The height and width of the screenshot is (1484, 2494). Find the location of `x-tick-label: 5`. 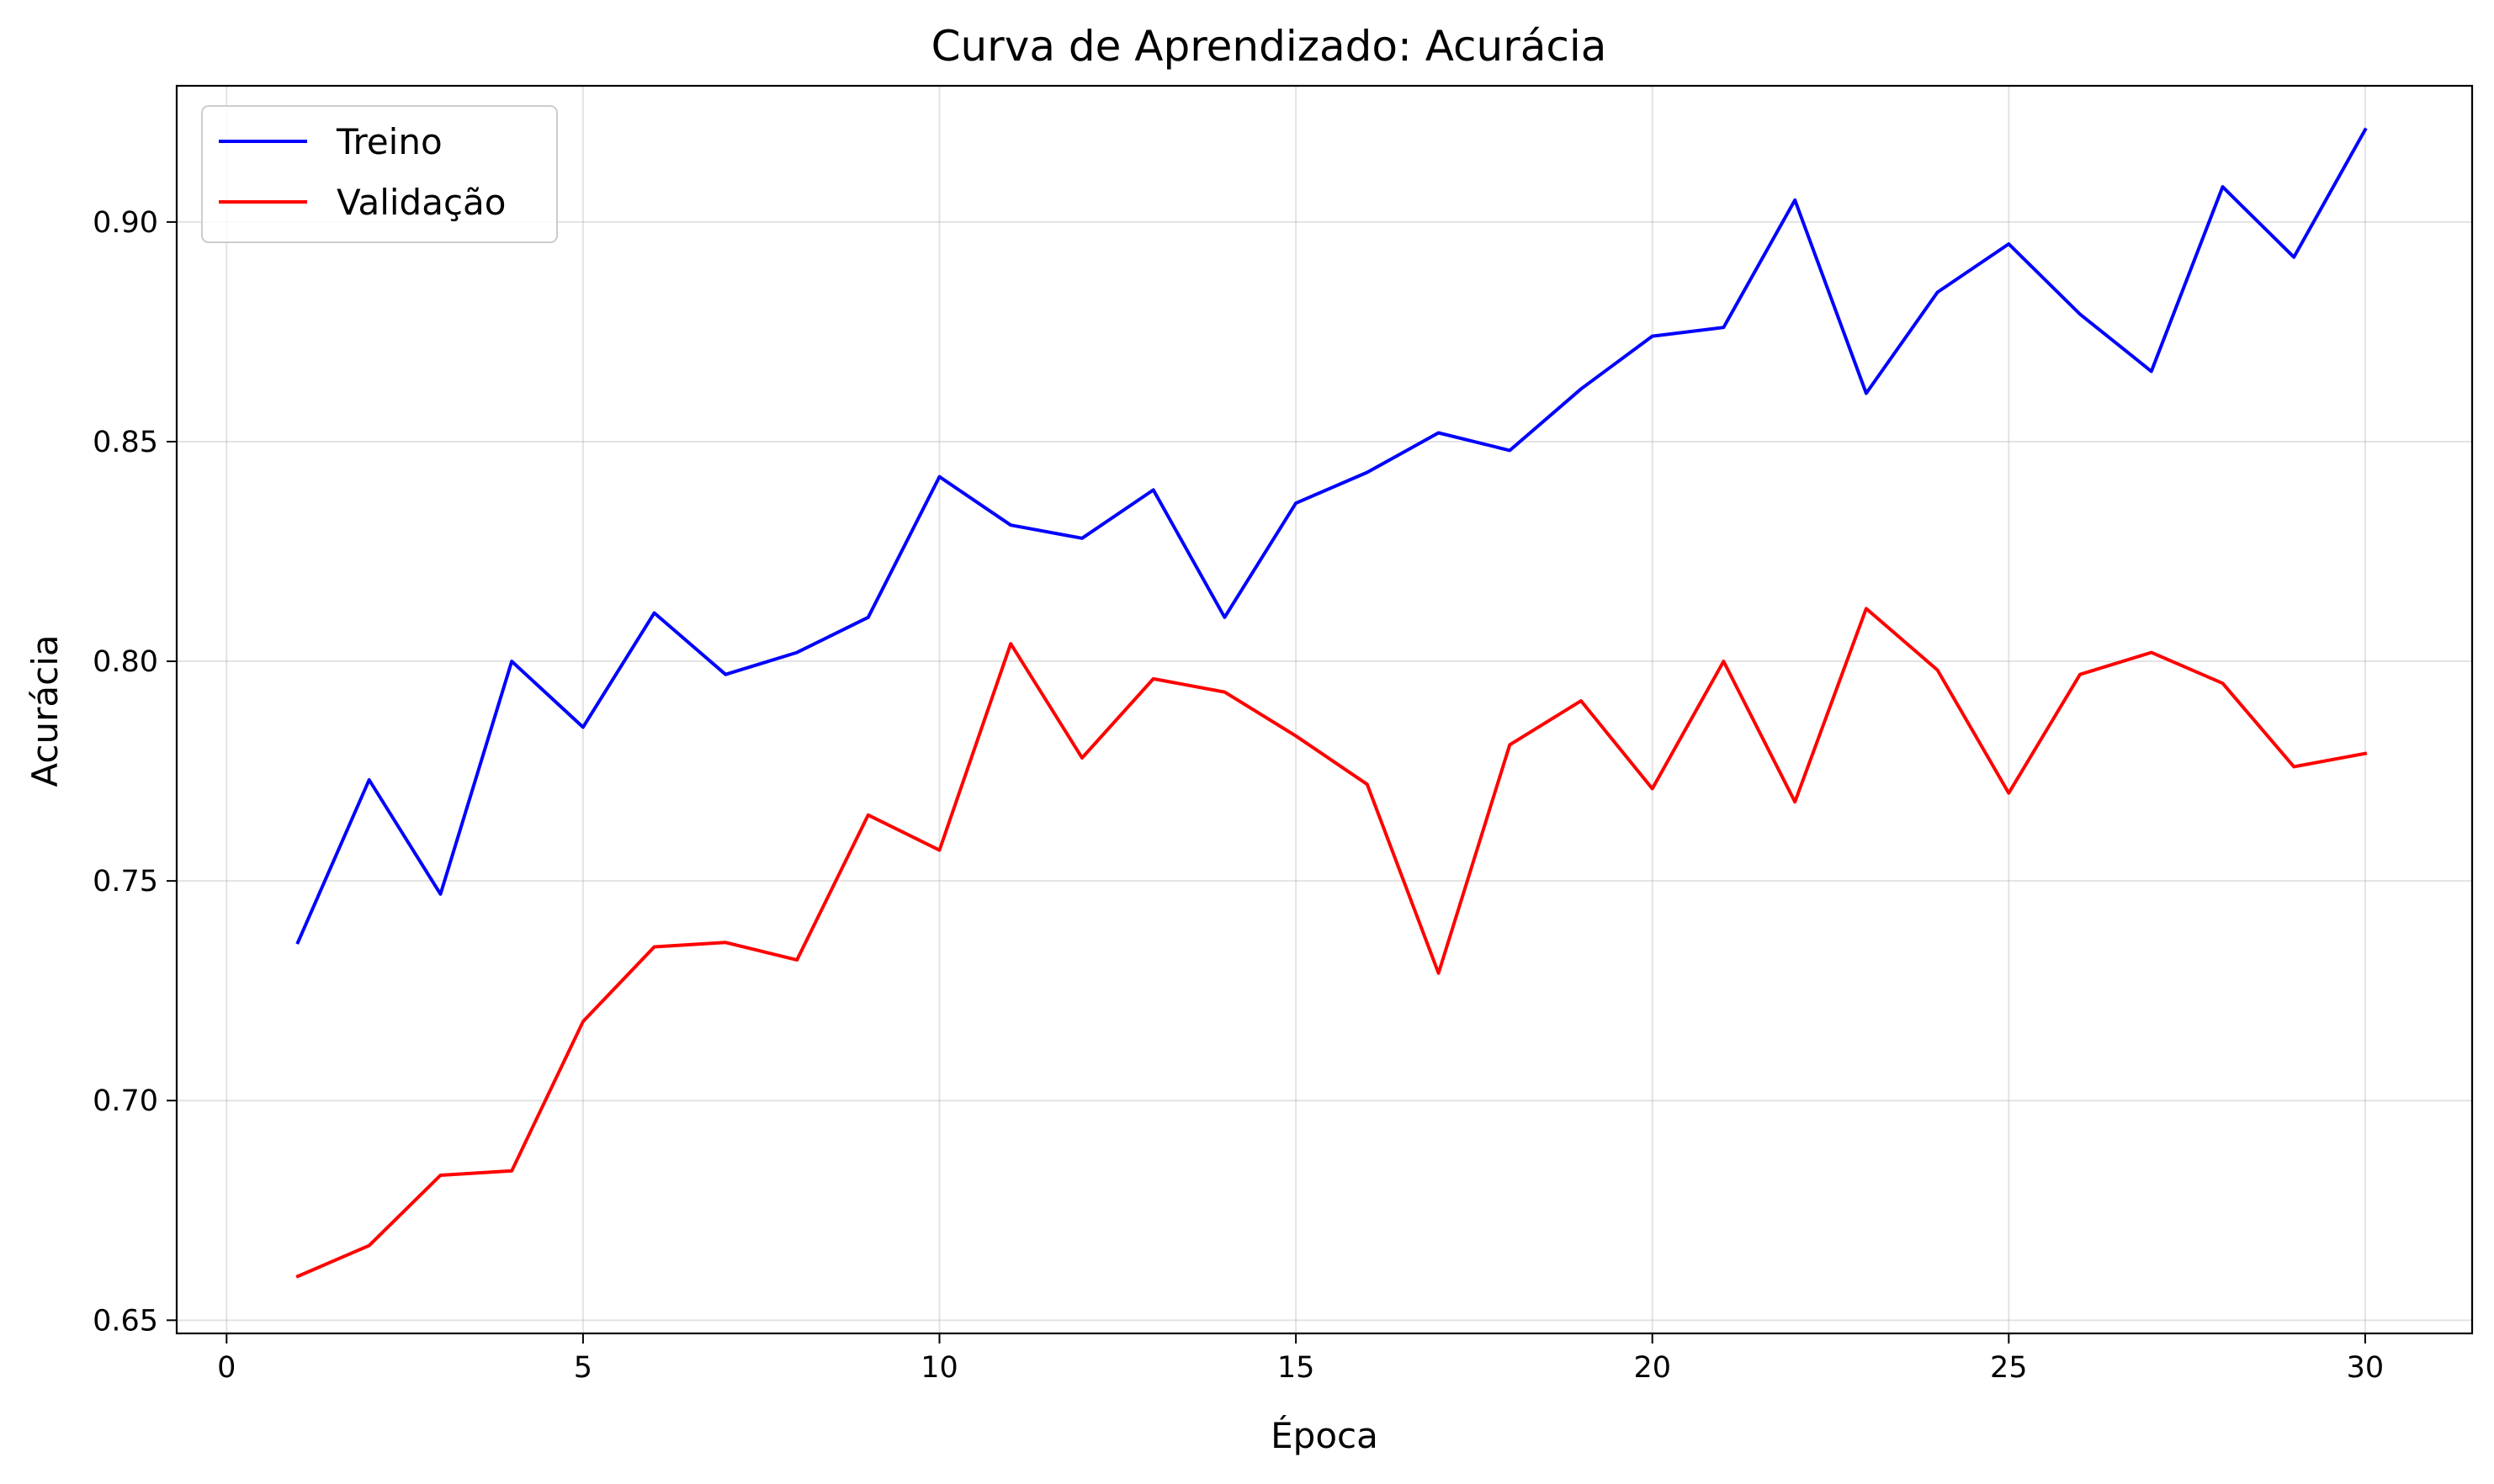

x-tick-label: 5 is located at coordinates (583, 1368).